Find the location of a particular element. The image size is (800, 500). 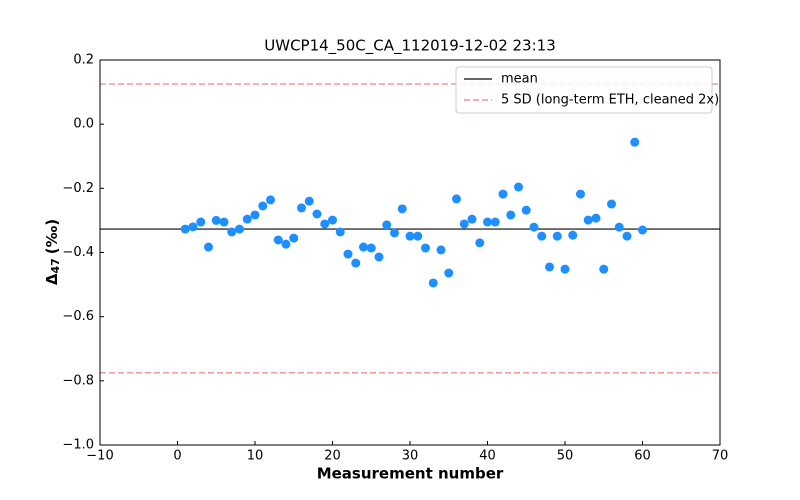

y-label-subscript: 47 is located at coordinates (55, 265).